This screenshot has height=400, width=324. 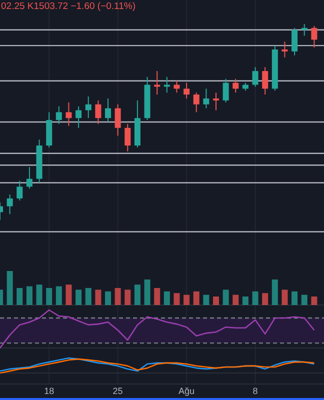 What do you see at coordinates (186, 391) in the screenshot?
I see `x-tick-label: Ağu` at bounding box center [186, 391].